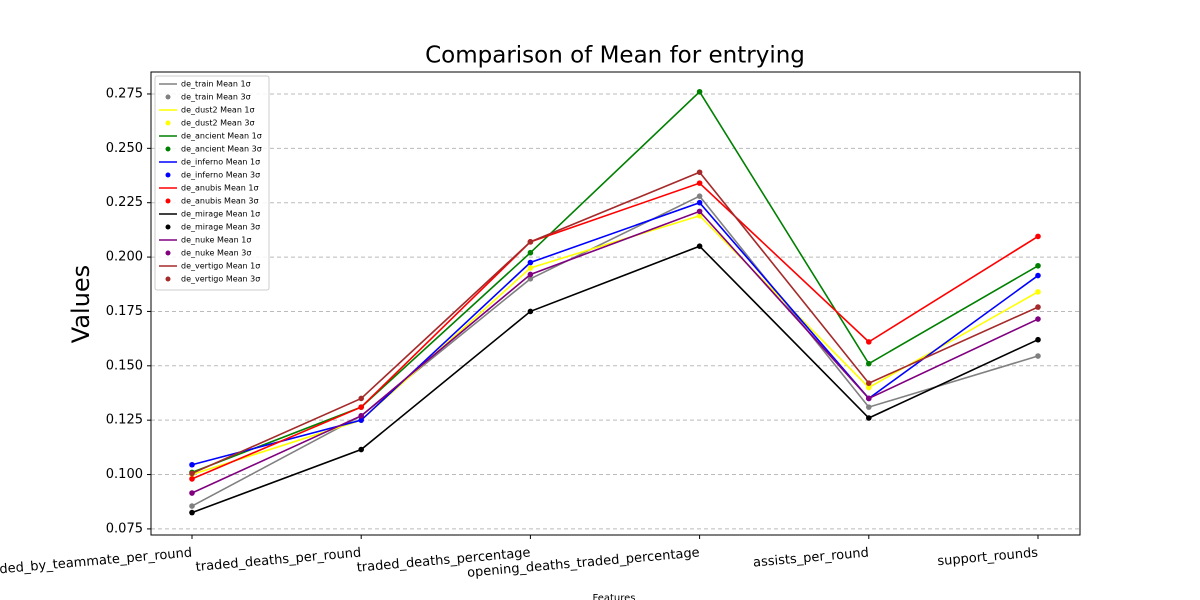 The height and width of the screenshot is (600, 1200). What do you see at coordinates (124, 93) in the screenshot?
I see `y-tick-label: 0.275` at bounding box center [124, 93].